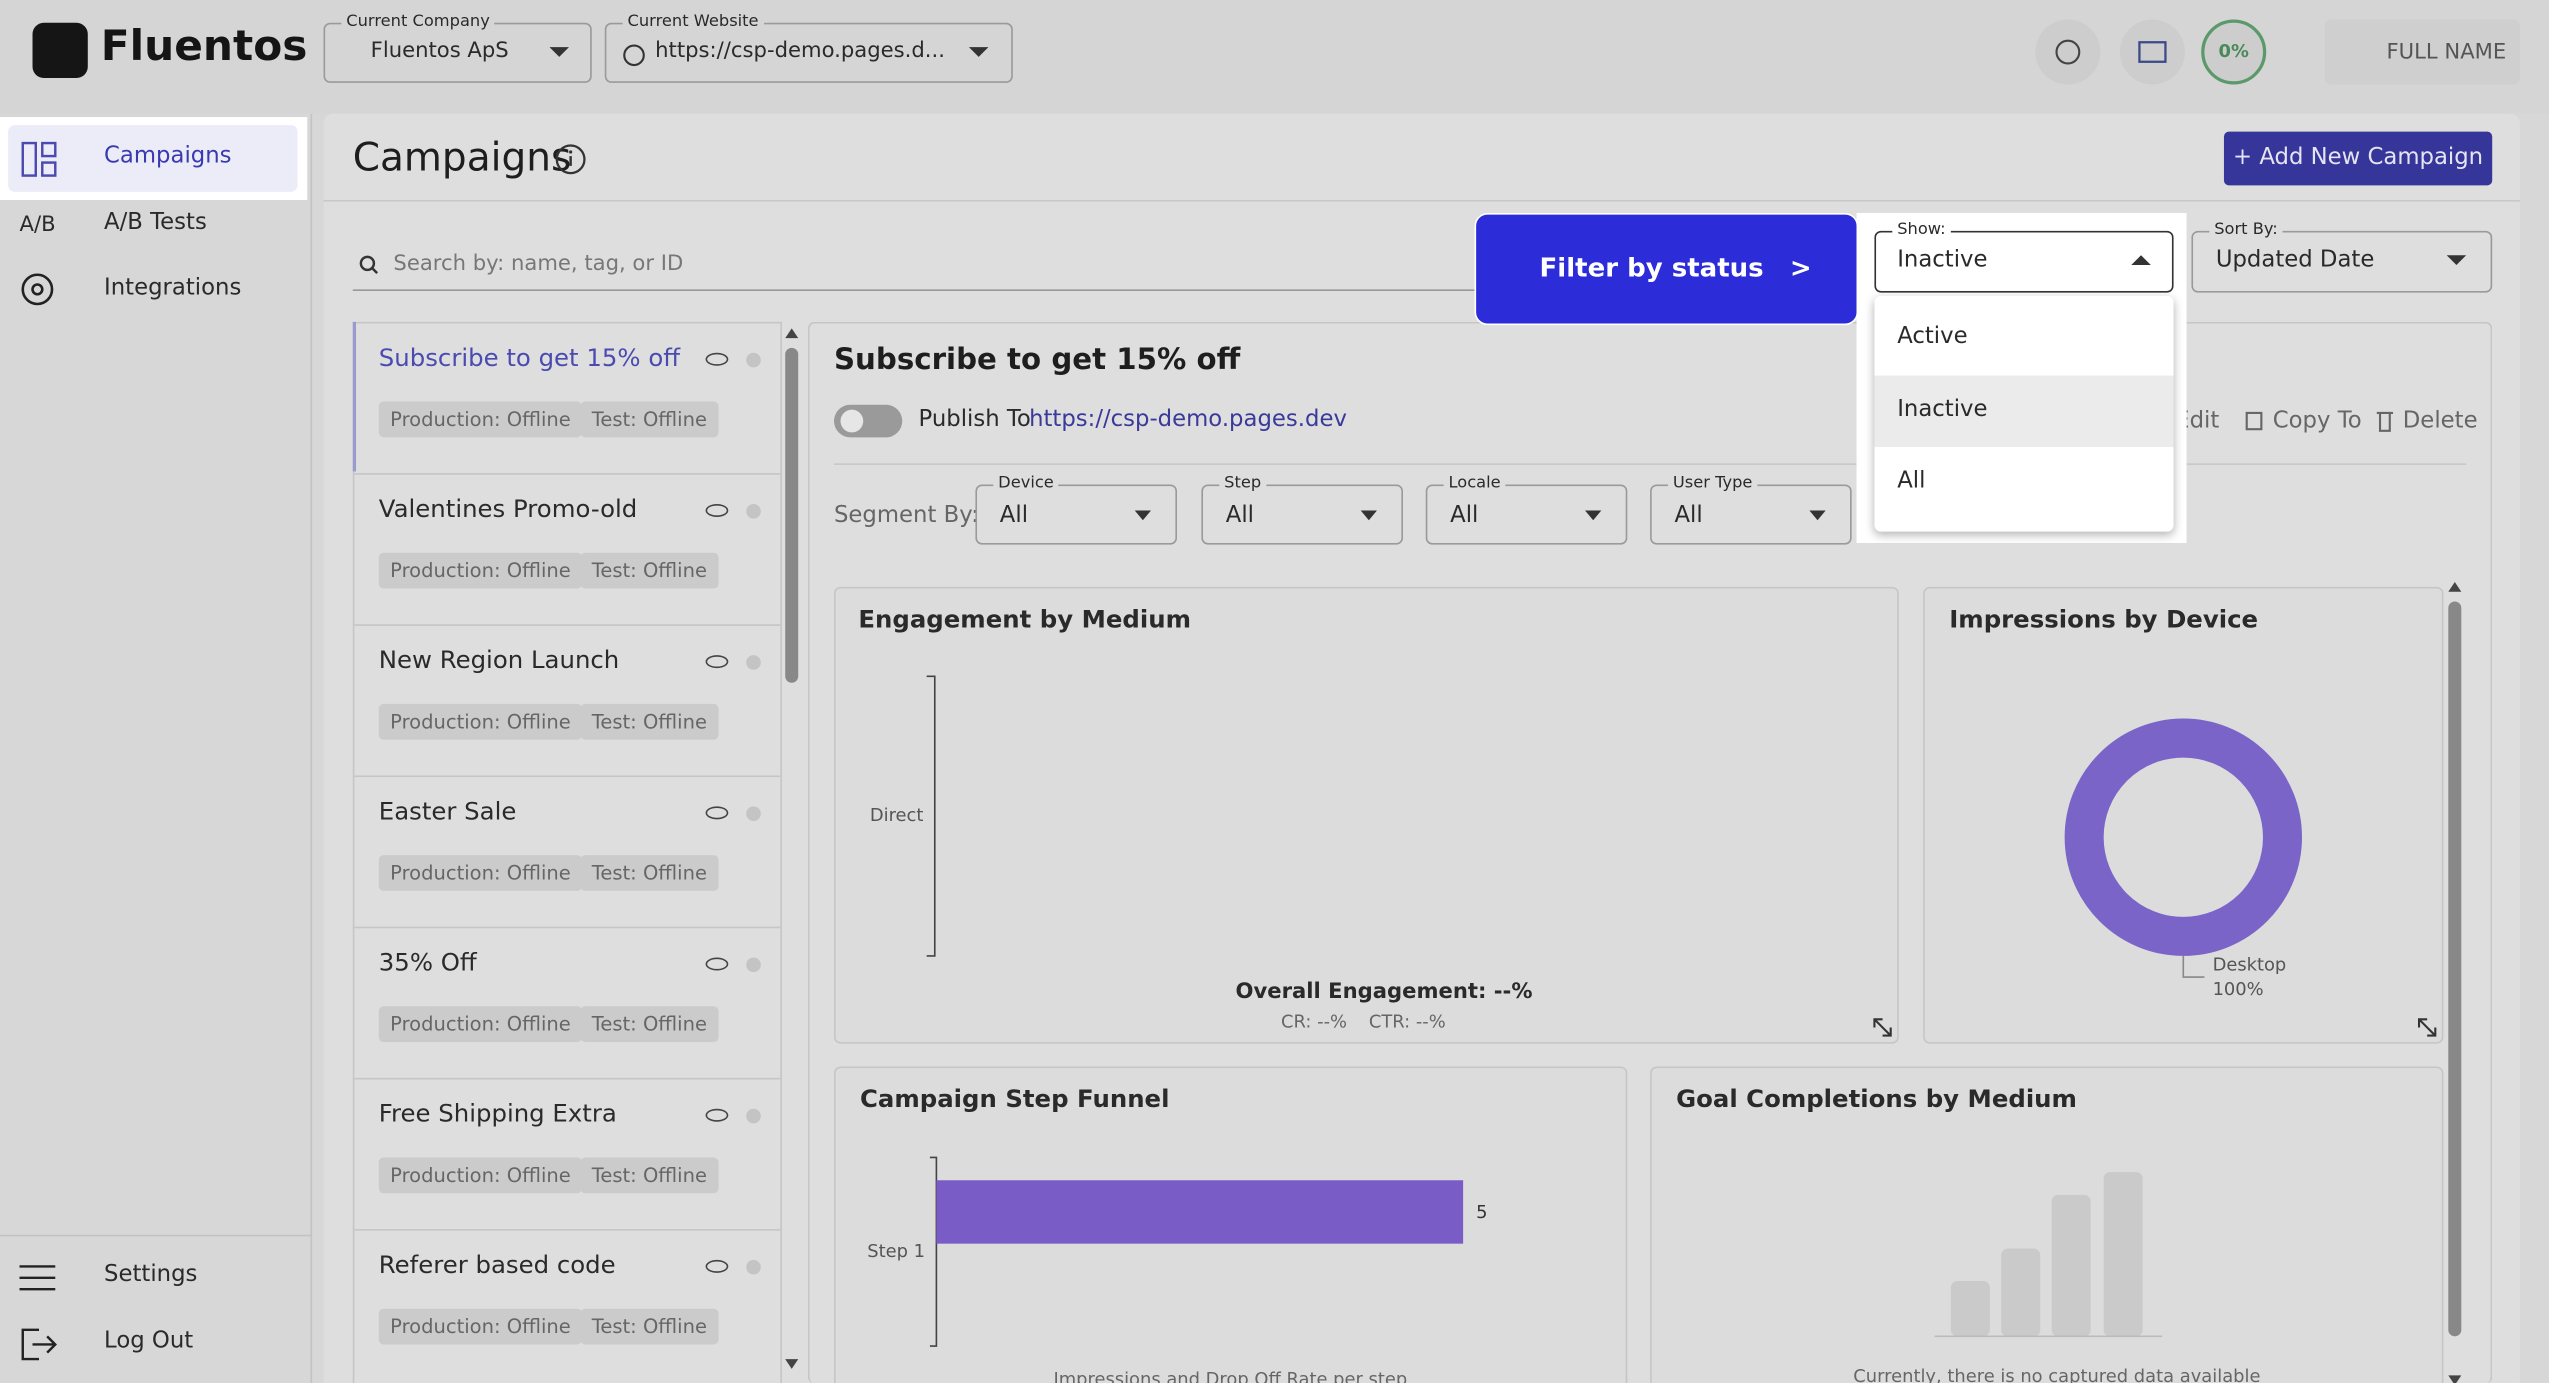  I want to click on campaign-name: 35% Off, so click(427, 962).